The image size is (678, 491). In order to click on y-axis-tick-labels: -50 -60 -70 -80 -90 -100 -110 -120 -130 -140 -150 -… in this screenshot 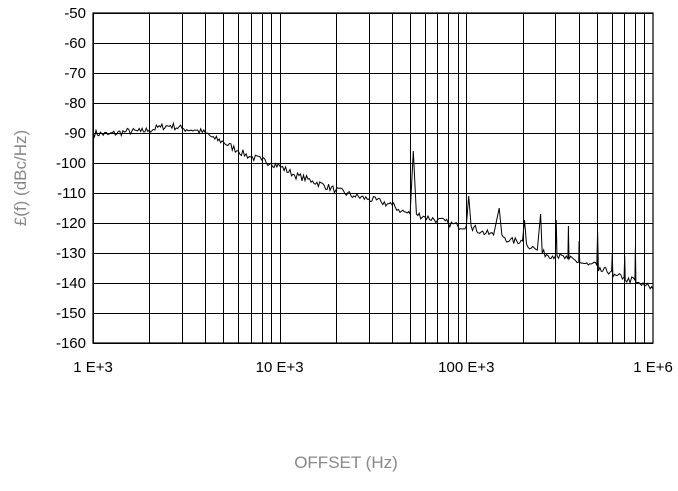, I will do `click(71, 178)`.